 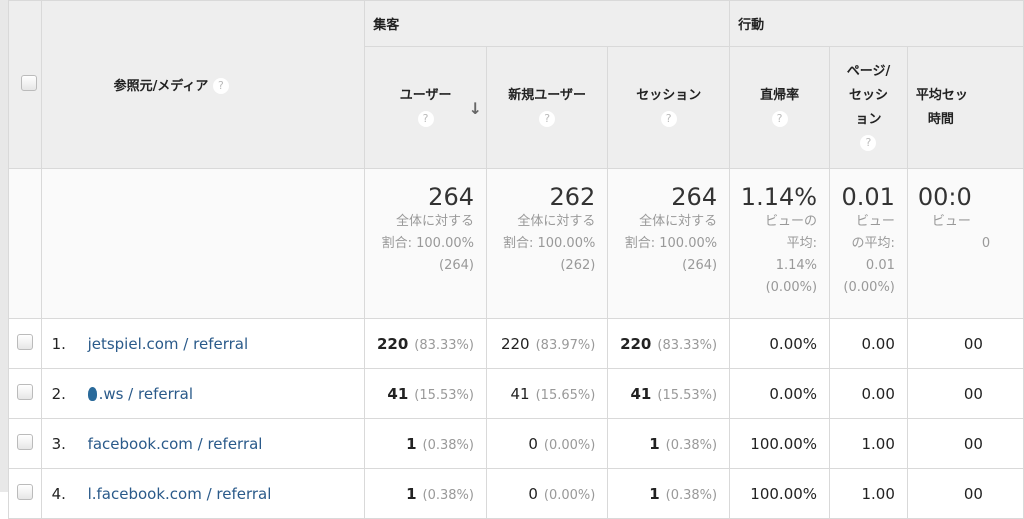 What do you see at coordinates (547, 95) in the screenshot?
I see `new-users-label: 新規ユーザー` at bounding box center [547, 95].